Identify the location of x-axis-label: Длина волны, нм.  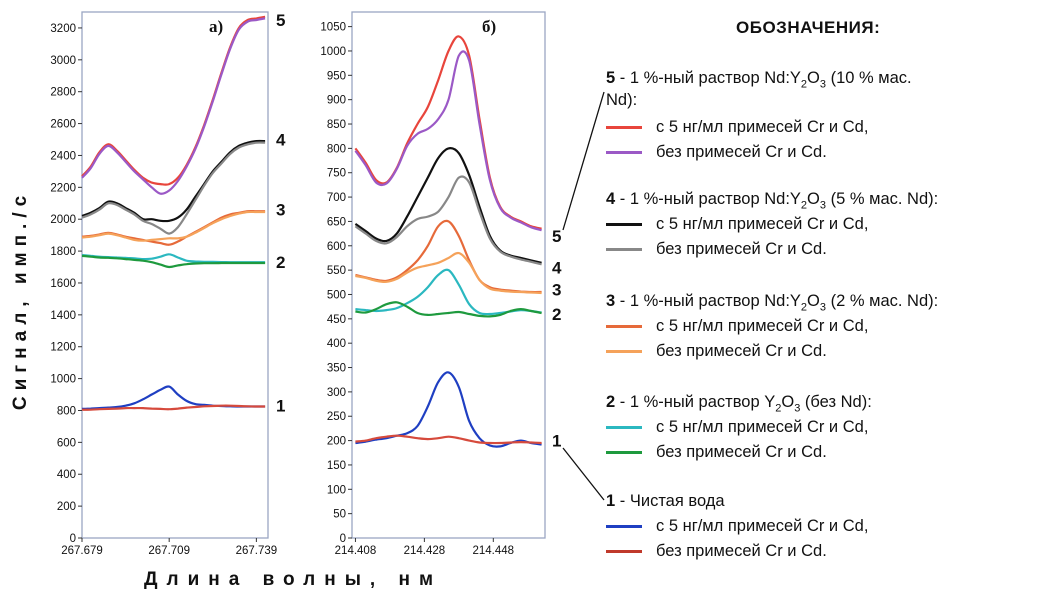
(293, 579).